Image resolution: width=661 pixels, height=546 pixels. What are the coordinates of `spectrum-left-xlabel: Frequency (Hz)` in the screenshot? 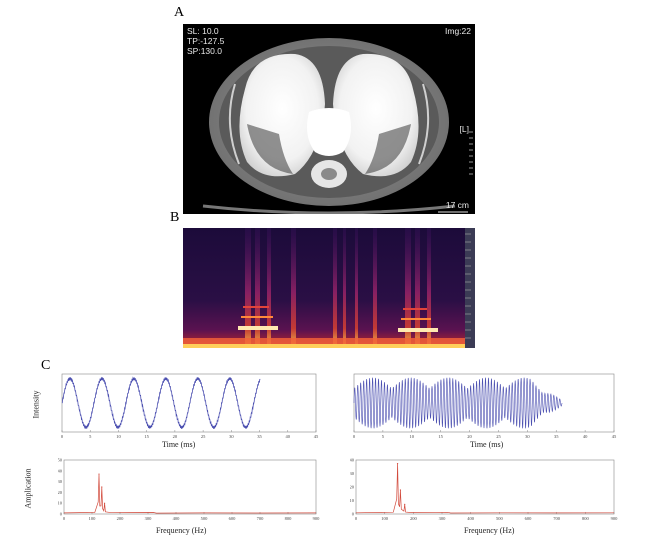 It's located at (181, 530).